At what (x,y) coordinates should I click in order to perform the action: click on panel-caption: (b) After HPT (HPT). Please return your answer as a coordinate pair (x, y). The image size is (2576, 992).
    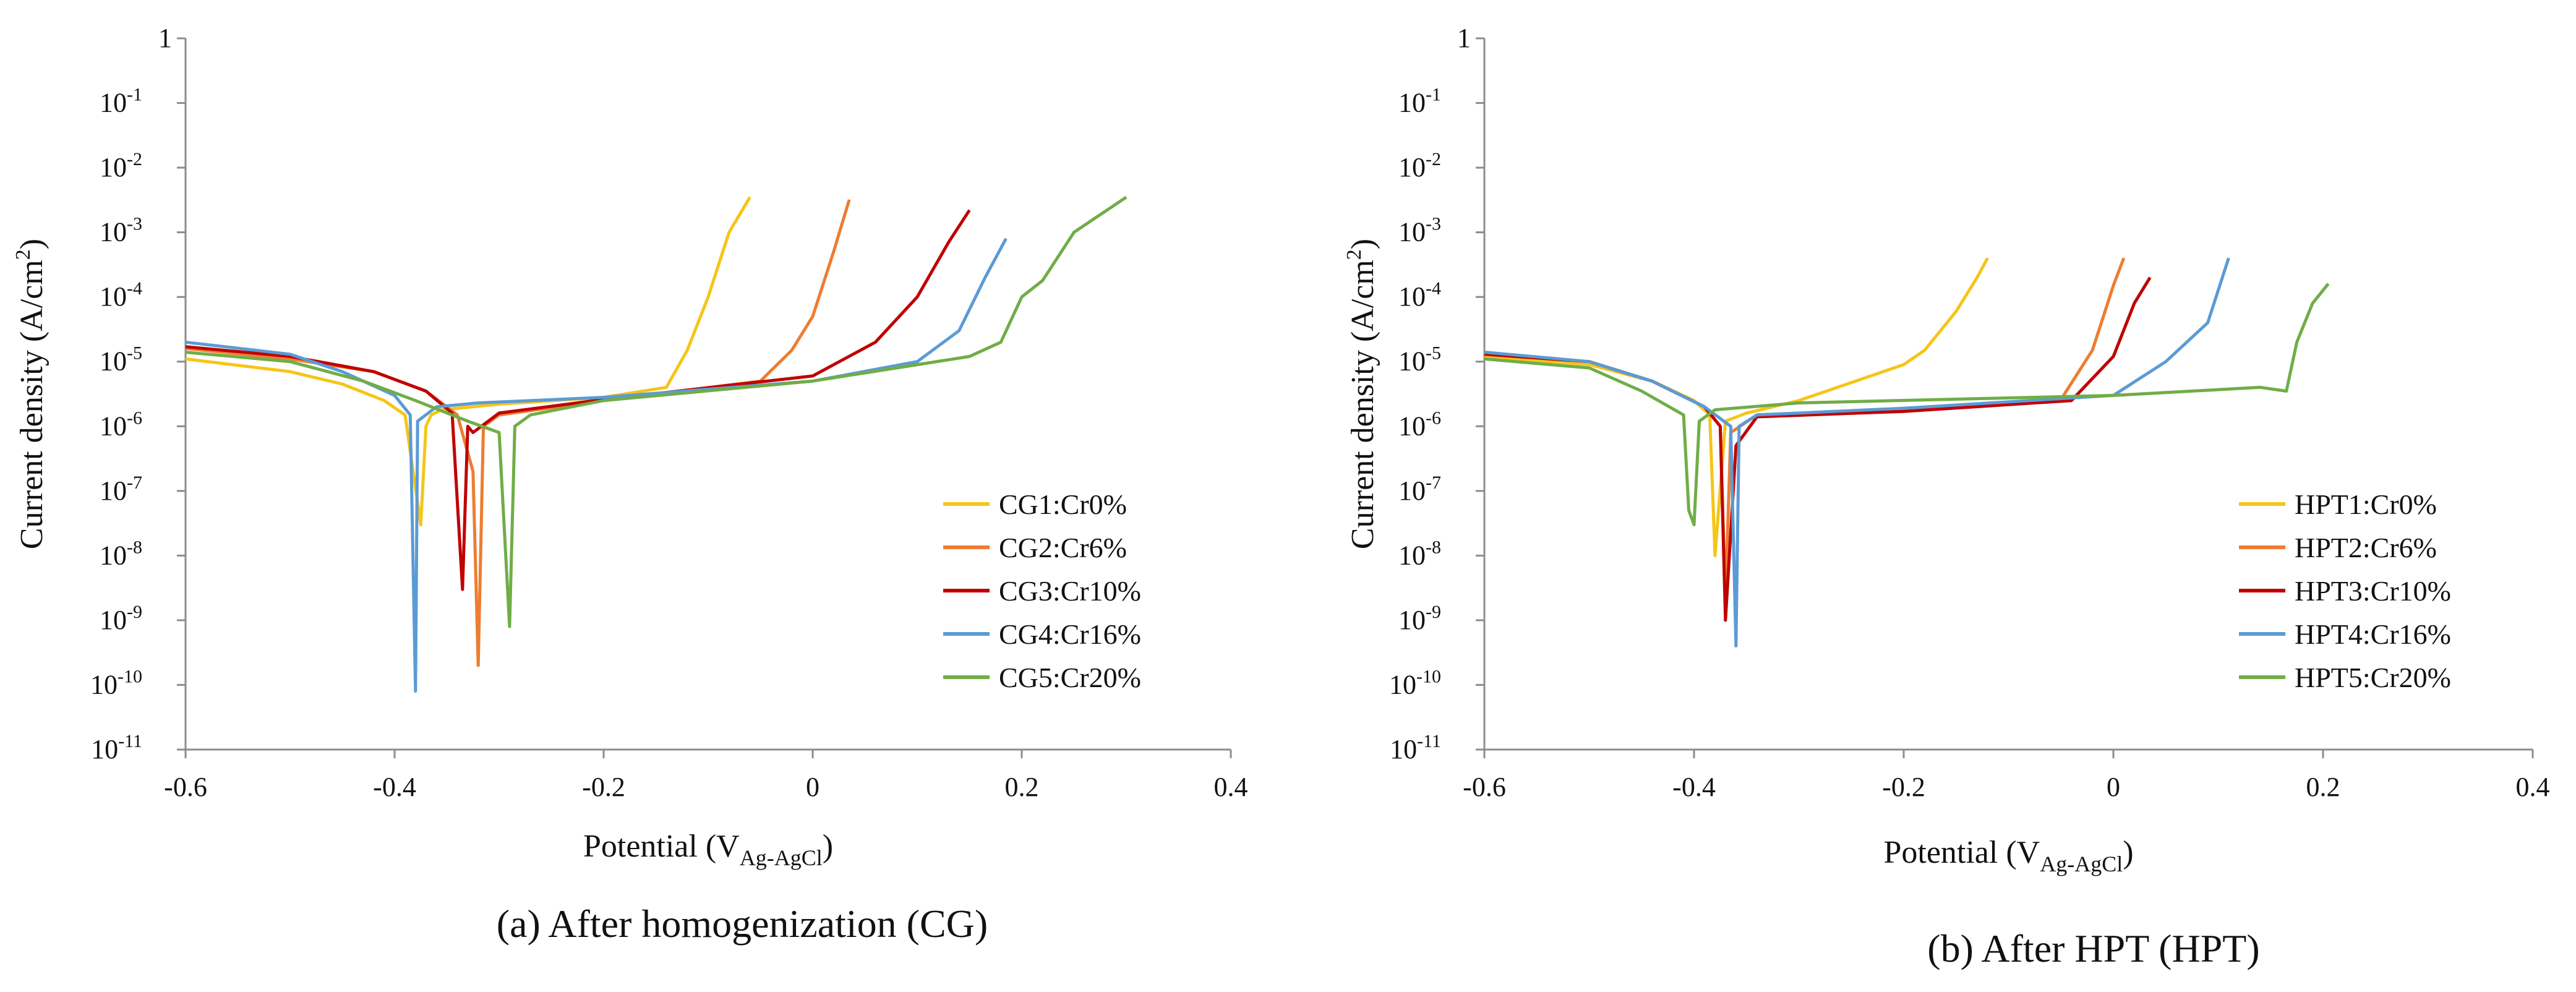
    Looking at the image, I should click on (2093, 948).